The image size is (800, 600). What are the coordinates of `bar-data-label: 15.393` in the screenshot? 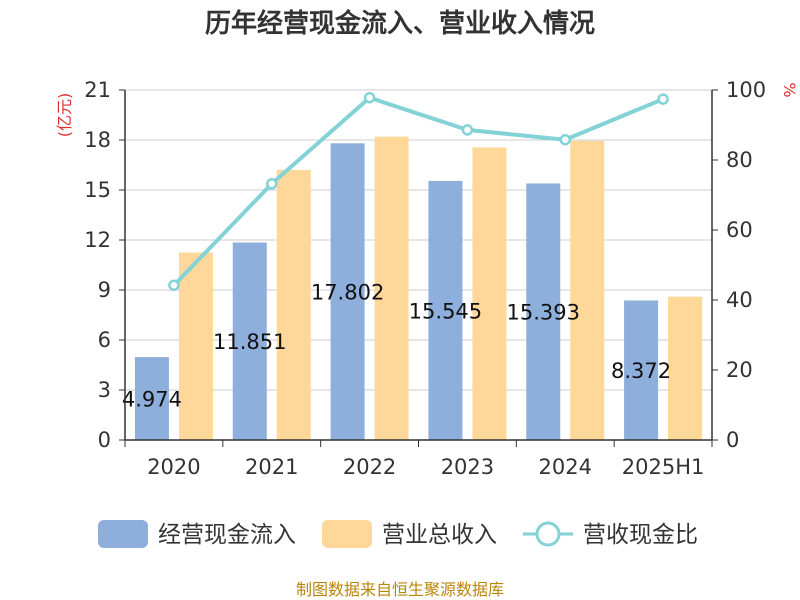 It's located at (543, 313).